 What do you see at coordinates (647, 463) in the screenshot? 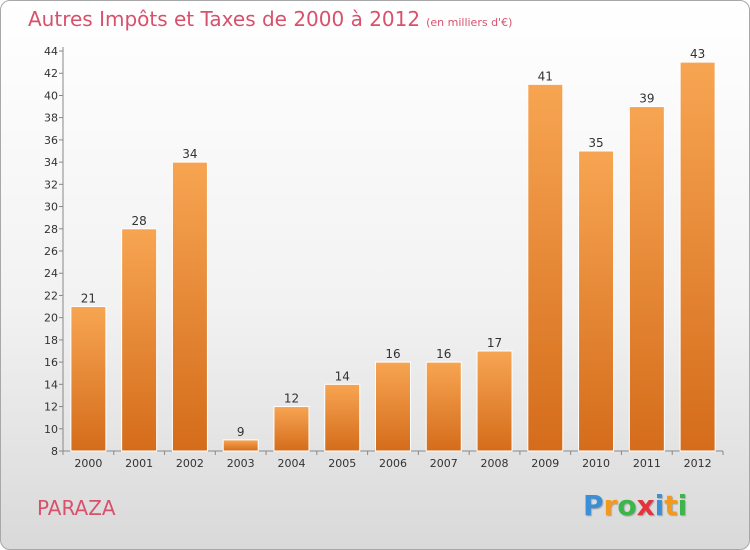
I see `x-tick-label: 2011` at bounding box center [647, 463].